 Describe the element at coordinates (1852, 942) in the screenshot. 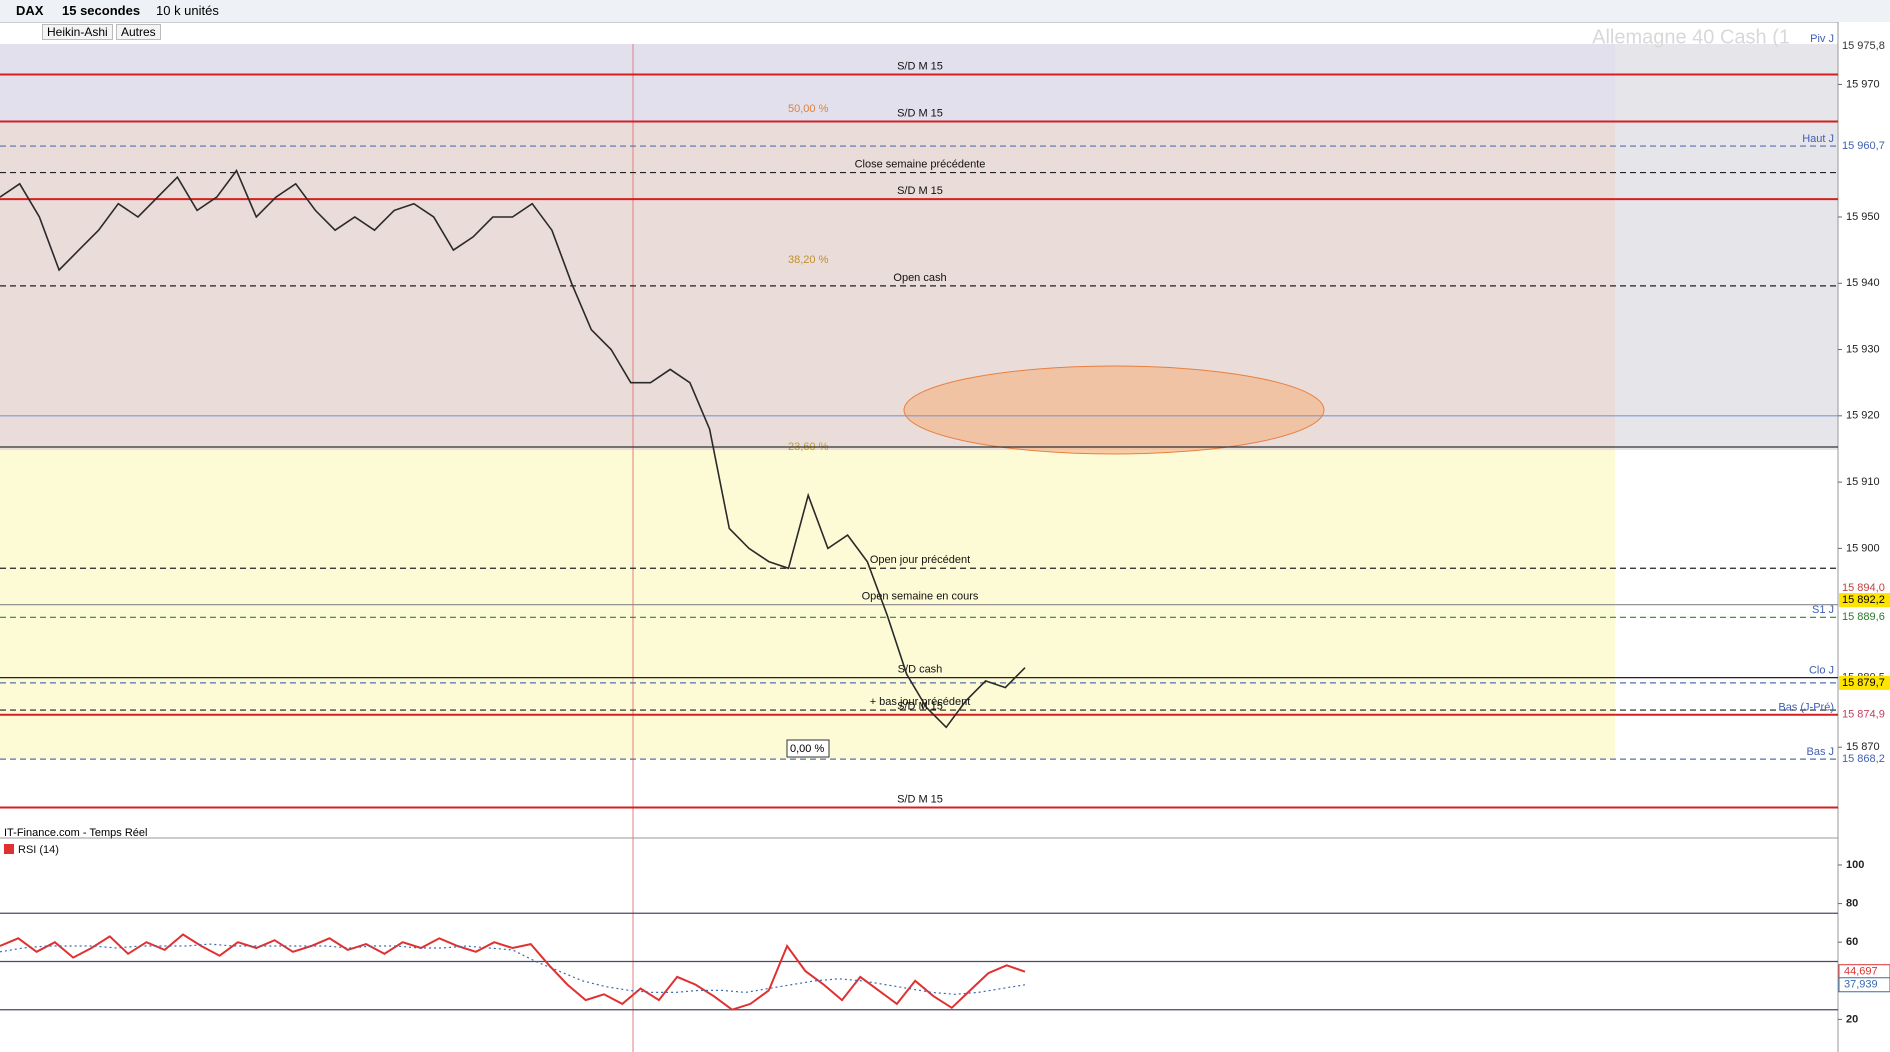

I see `y-tick-label: 60` at that location.